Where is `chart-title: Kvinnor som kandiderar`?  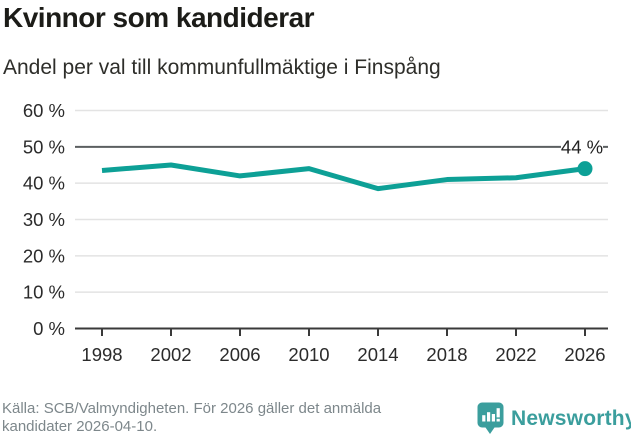 chart-title: Kvinnor som kandiderar is located at coordinates (159, 17).